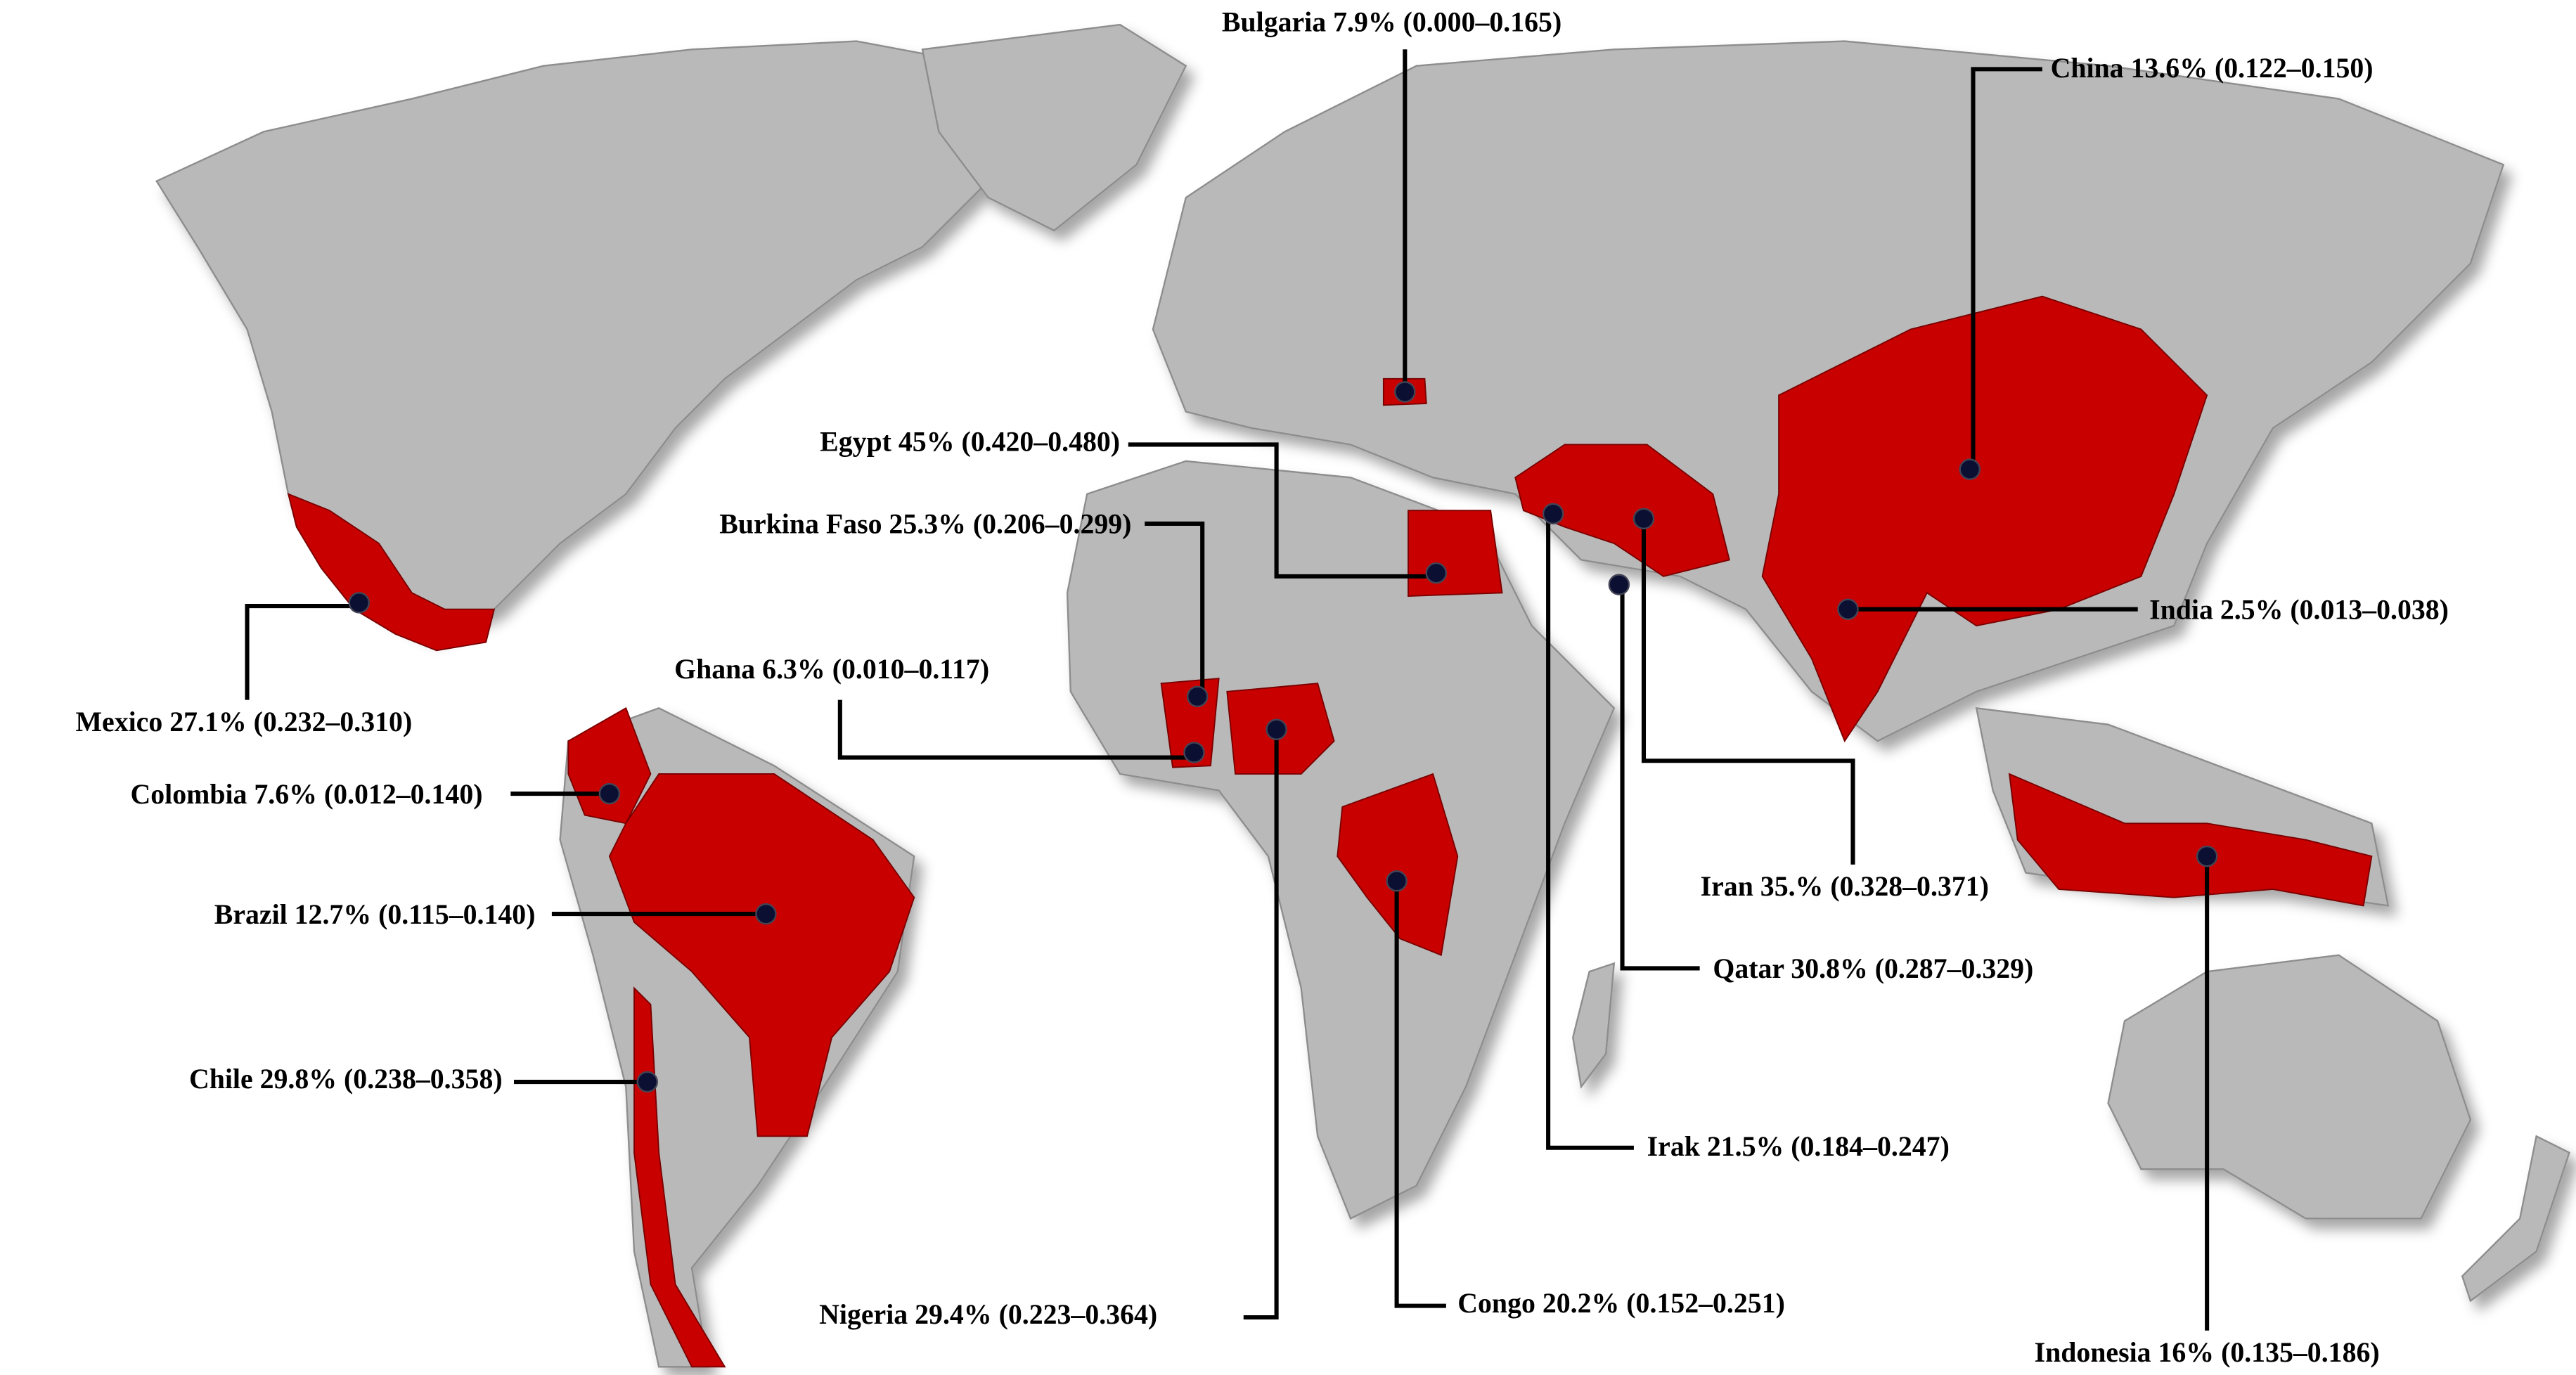 This screenshot has width=2576, height=1375. Describe the element at coordinates (831, 669) in the screenshot. I see `country-label: Ghana 6.3% (0.010–0.117)` at that location.